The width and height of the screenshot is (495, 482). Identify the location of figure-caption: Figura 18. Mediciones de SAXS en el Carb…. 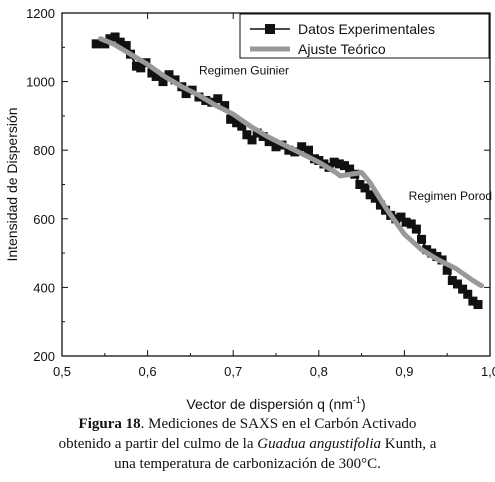
(247, 444).